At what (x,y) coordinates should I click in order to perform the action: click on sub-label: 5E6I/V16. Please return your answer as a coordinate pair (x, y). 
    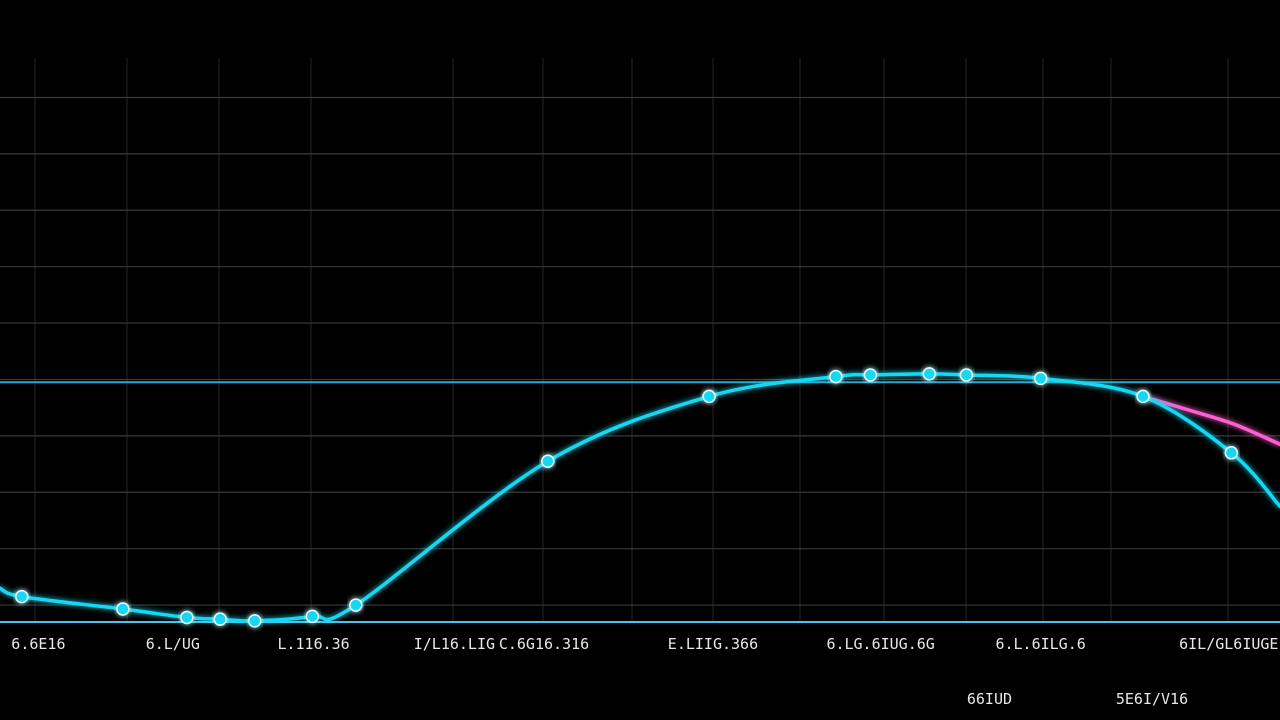
    Looking at the image, I should click on (1152, 699).